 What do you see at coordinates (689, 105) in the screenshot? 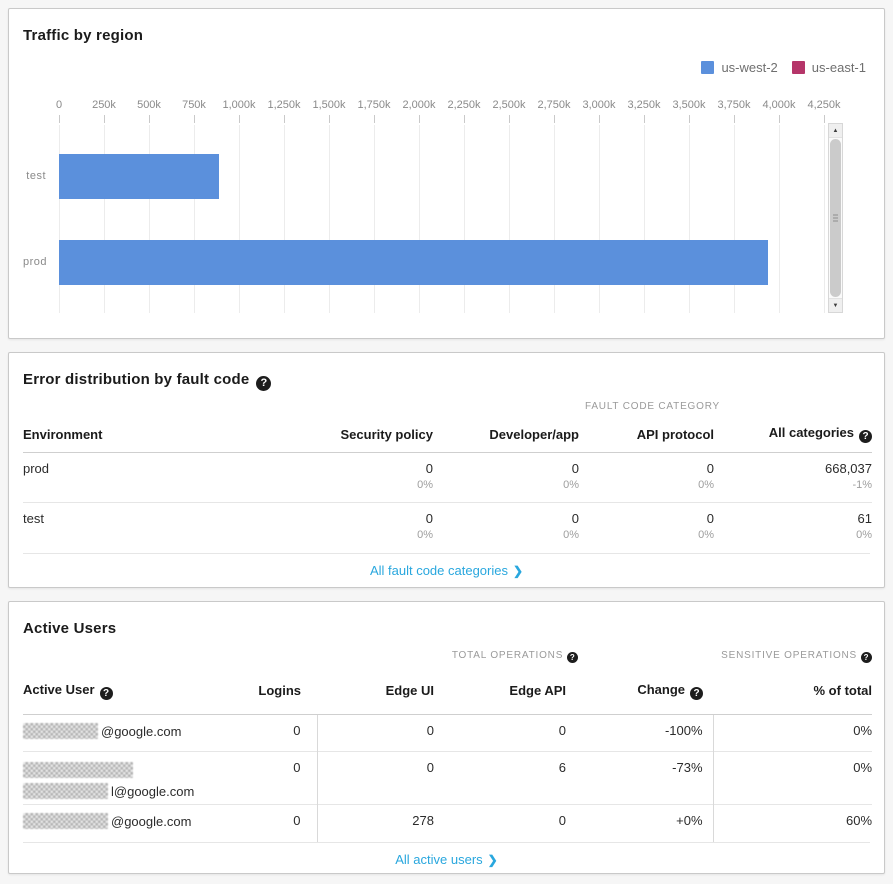
I see `x-axis-label: 3,500k` at bounding box center [689, 105].